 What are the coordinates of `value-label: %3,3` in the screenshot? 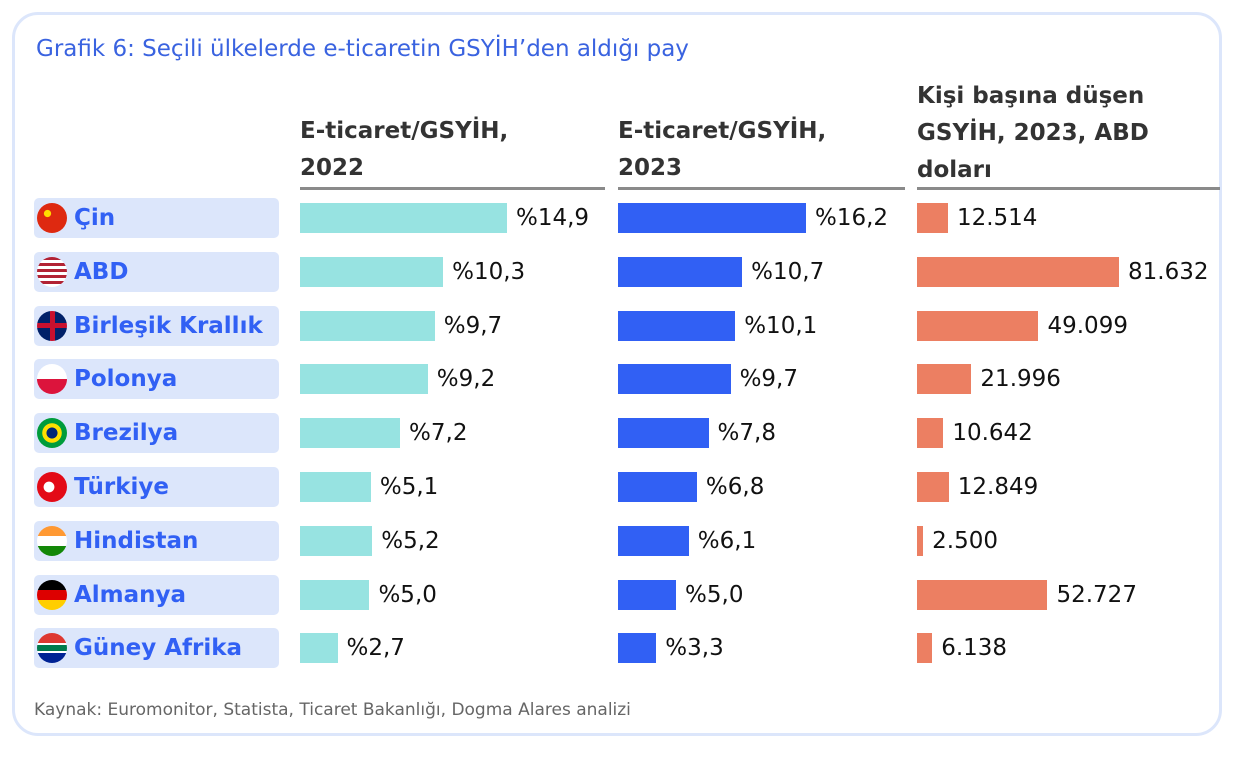 It's located at (694, 648).